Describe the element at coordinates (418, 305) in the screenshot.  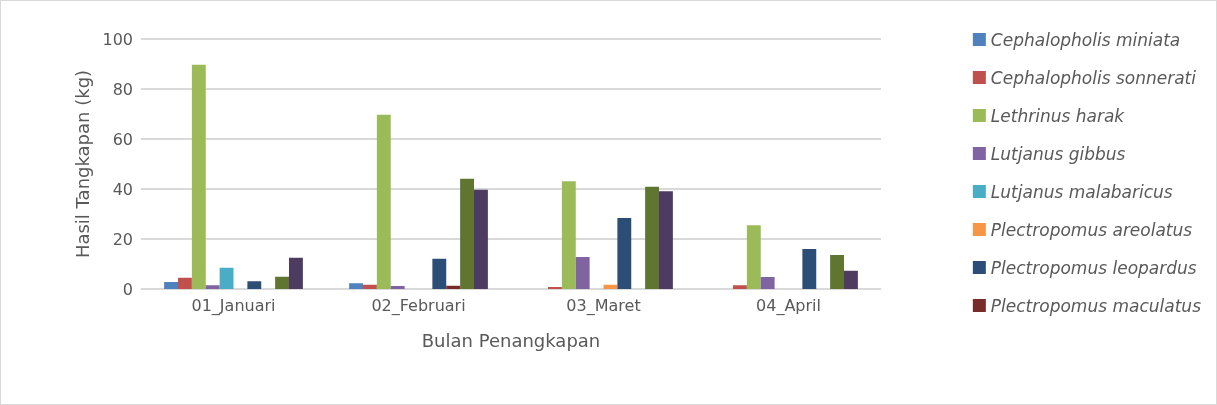
I see `x-tick-label: 02_Februari` at that location.